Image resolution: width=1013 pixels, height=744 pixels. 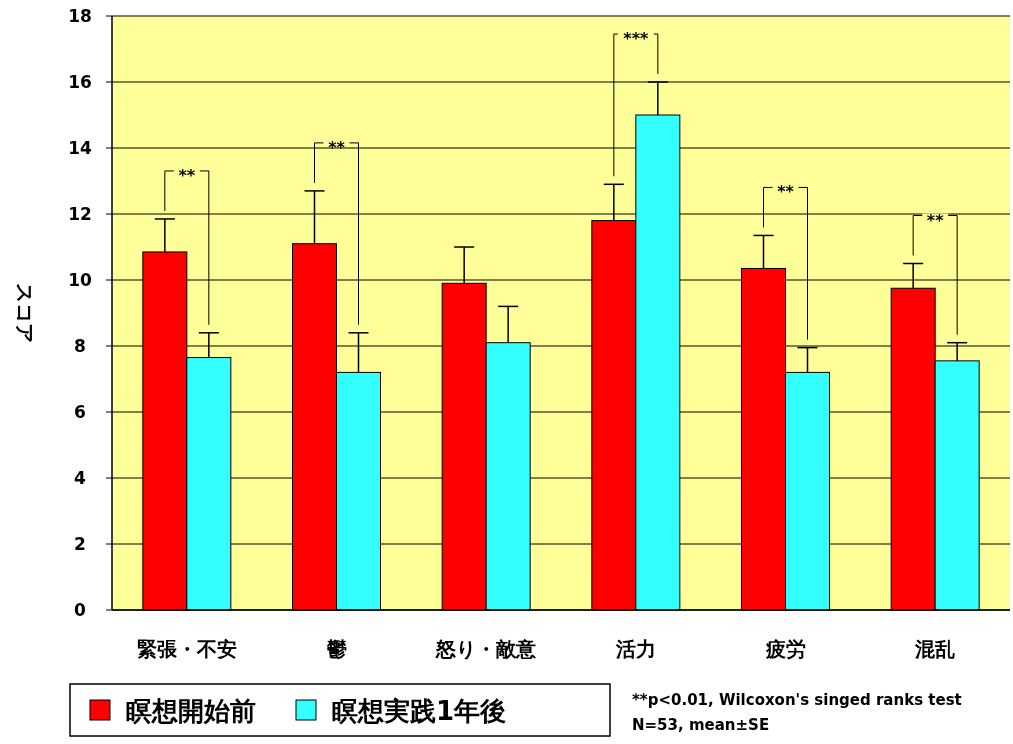 What do you see at coordinates (80, 544) in the screenshot?
I see `y-tick-label: 2` at bounding box center [80, 544].